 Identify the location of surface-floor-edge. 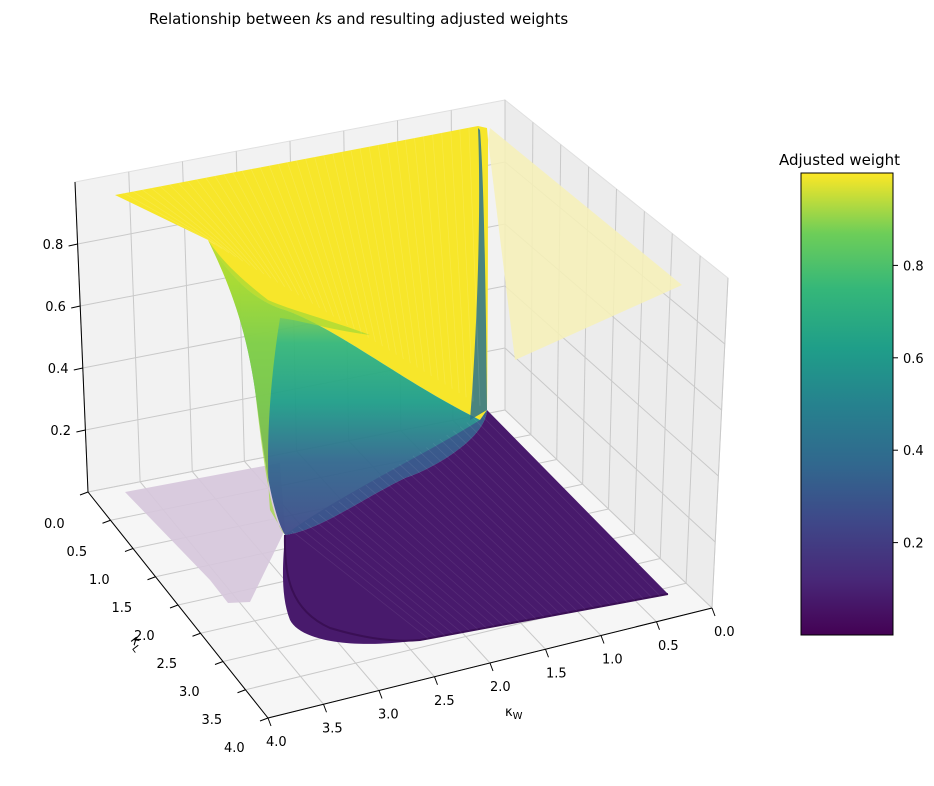
(476, 588).